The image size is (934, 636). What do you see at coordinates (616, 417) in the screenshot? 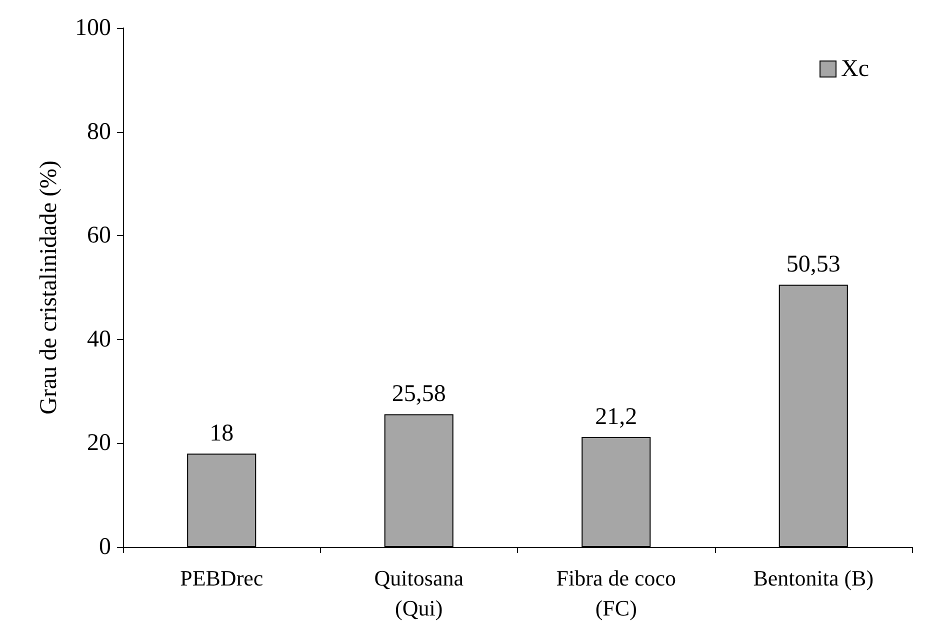
I see `data-label: 21,2` at bounding box center [616, 417].